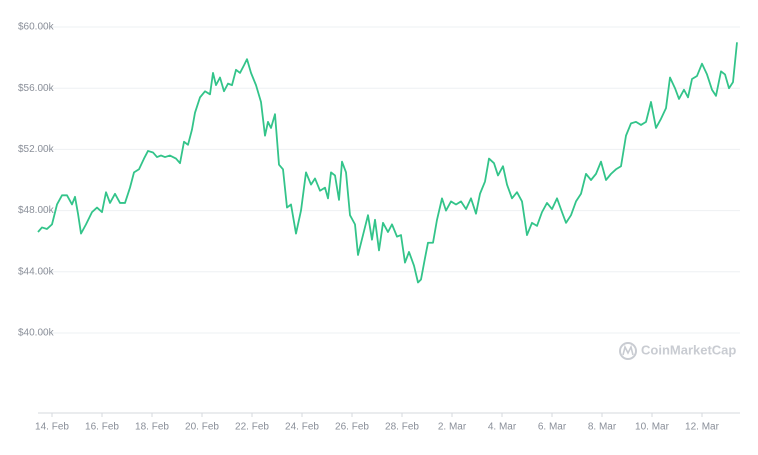 The height and width of the screenshot is (455, 758). Describe the element at coordinates (36, 210) in the screenshot. I see `y-tick-label: $48.00k` at that location.